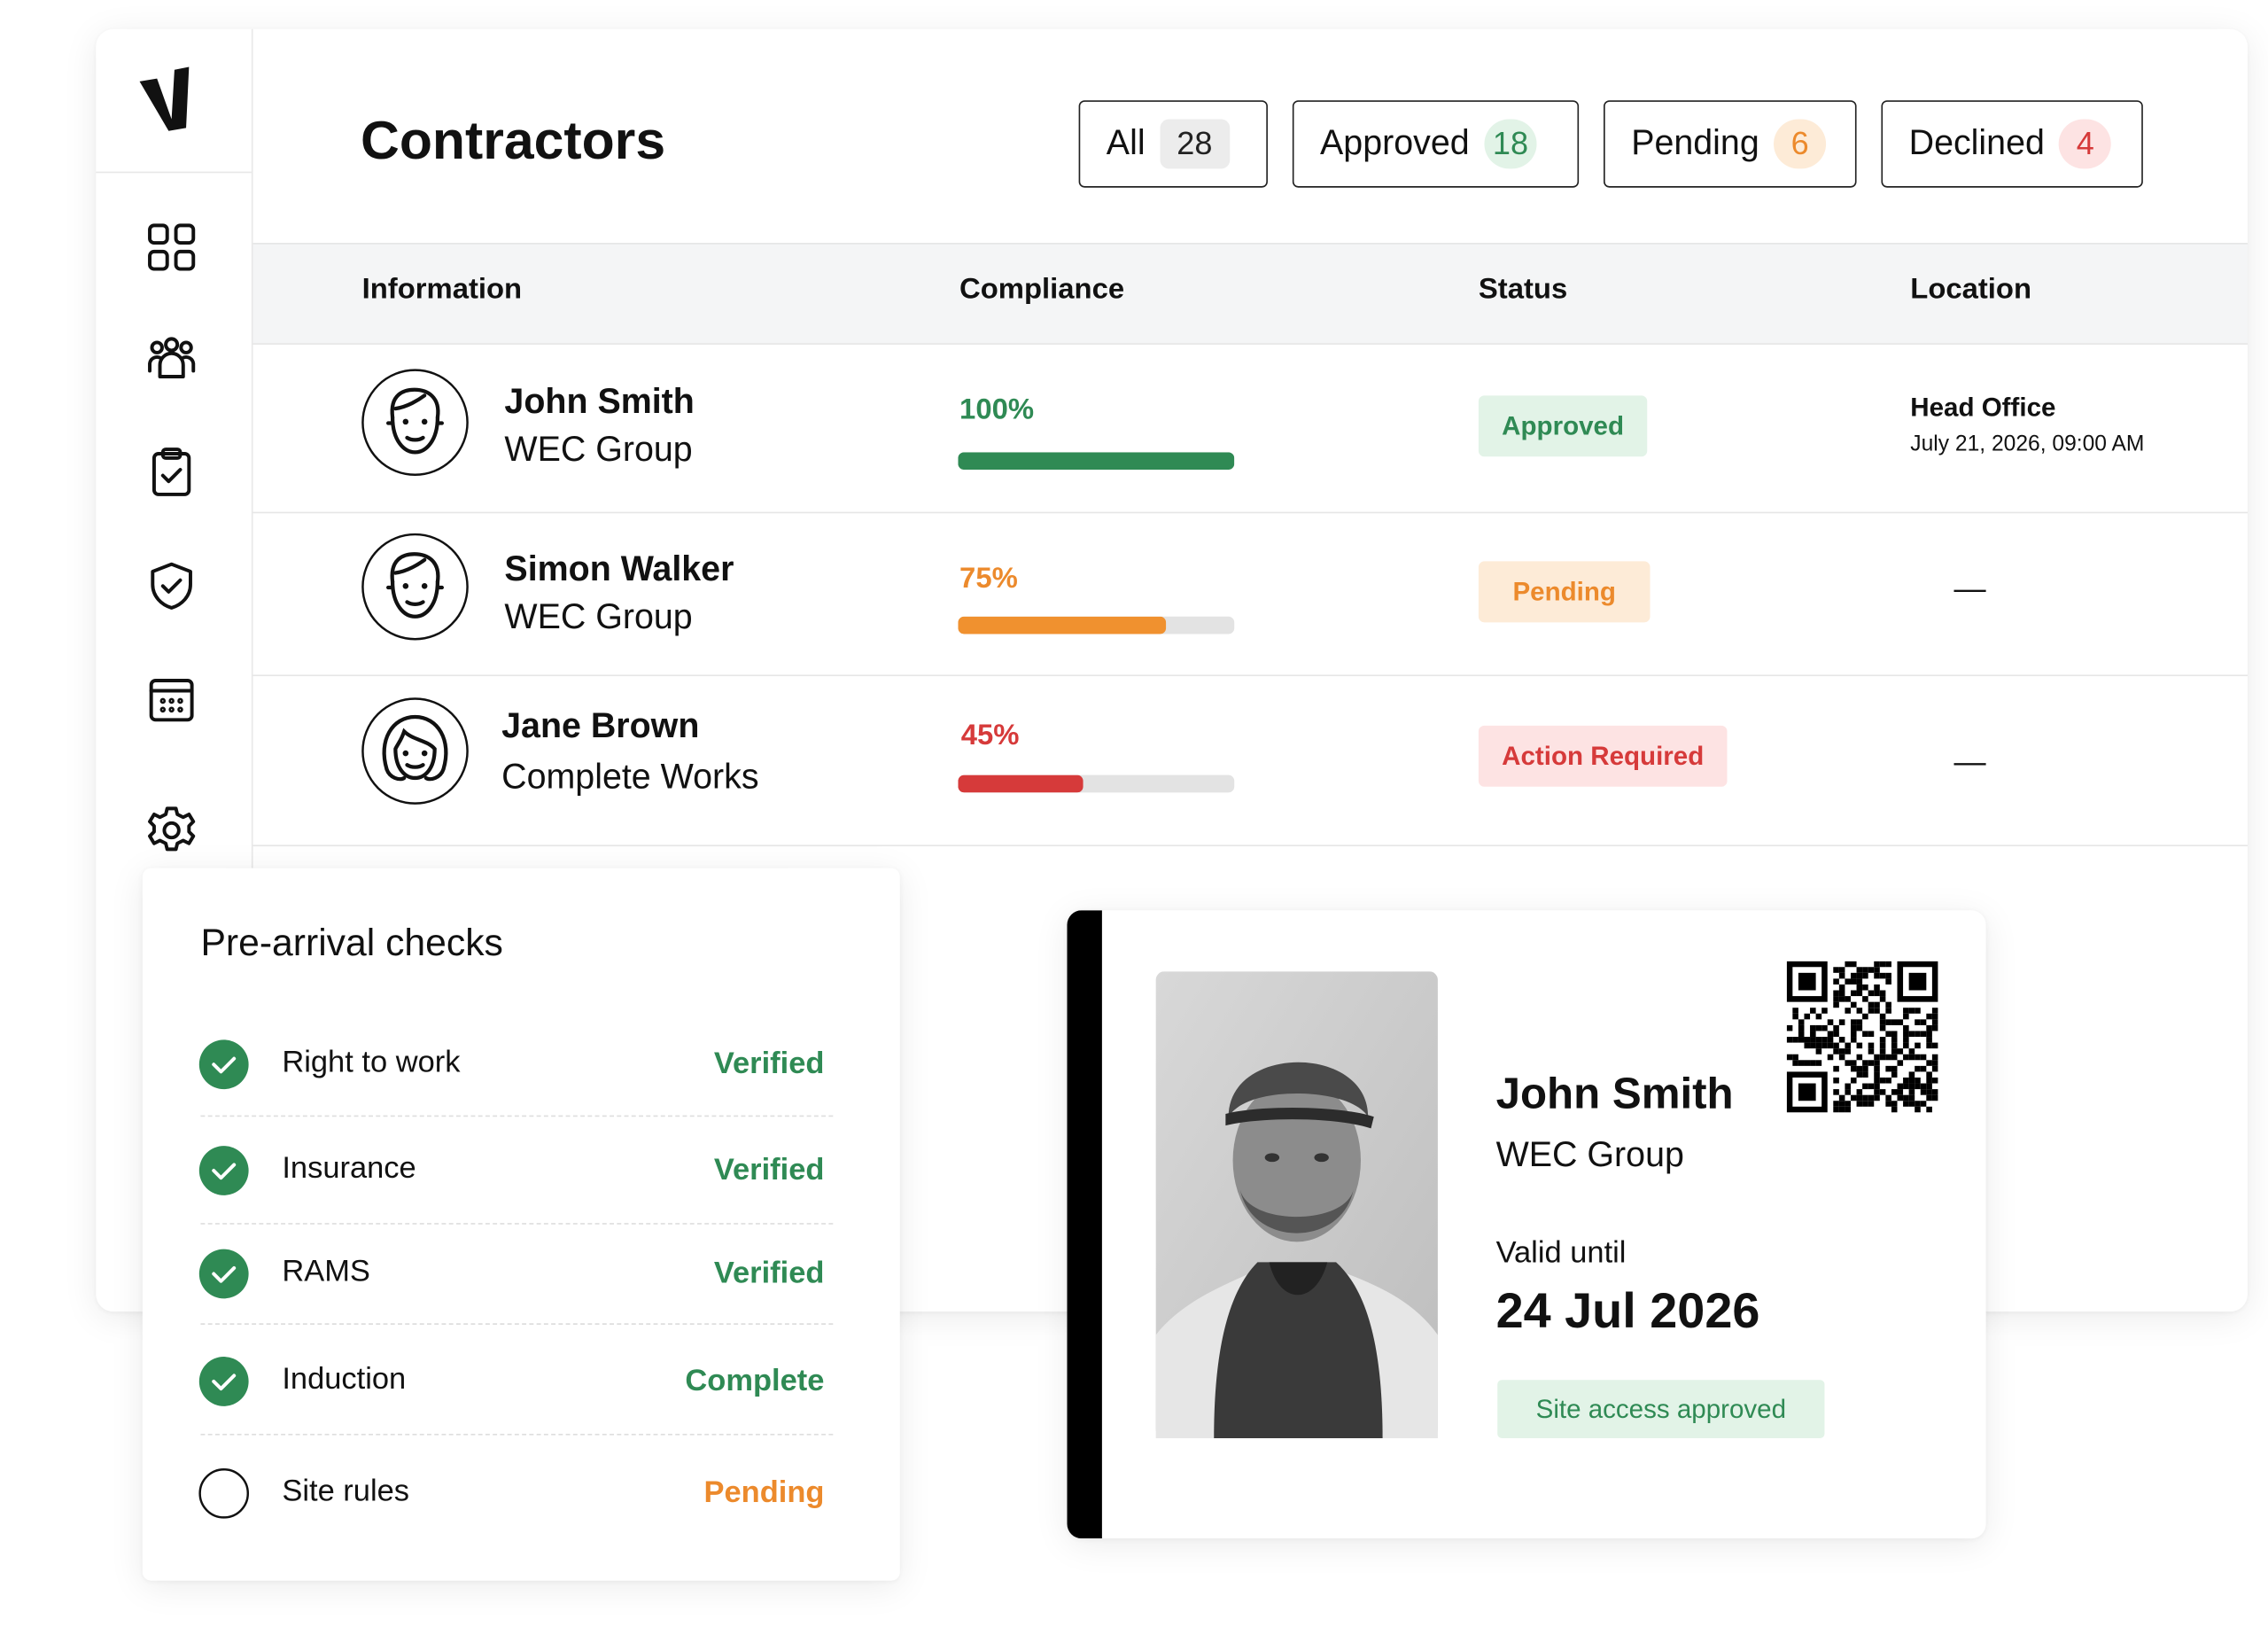 This screenshot has width=2268, height=1650. Describe the element at coordinates (1173, 144) in the screenshot. I see `filter-tab: All 28` at that location.